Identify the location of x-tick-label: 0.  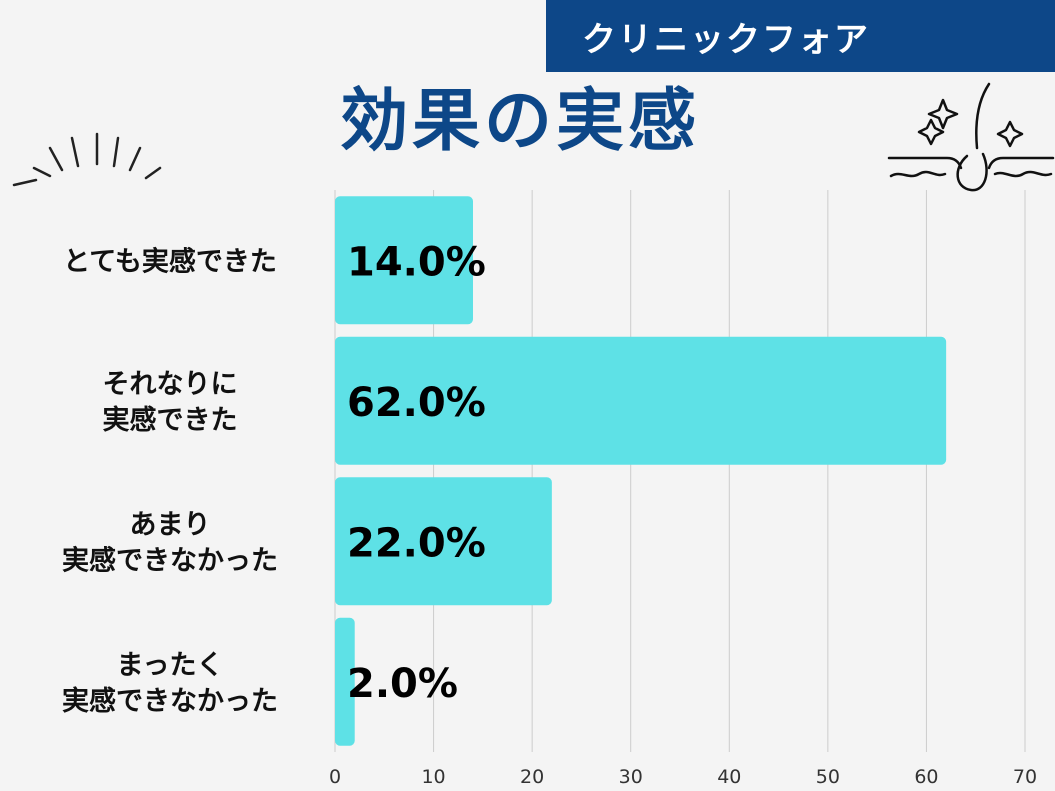
(335, 777).